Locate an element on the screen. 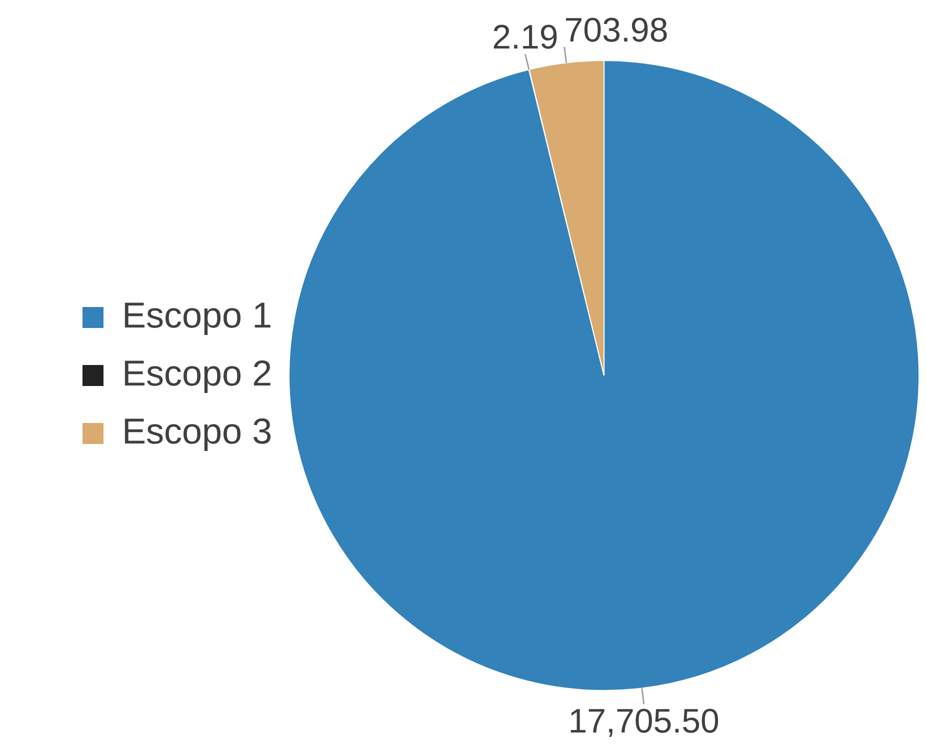 The width and height of the screenshot is (926, 753). data-label: 17,705.50 is located at coordinates (644, 721).